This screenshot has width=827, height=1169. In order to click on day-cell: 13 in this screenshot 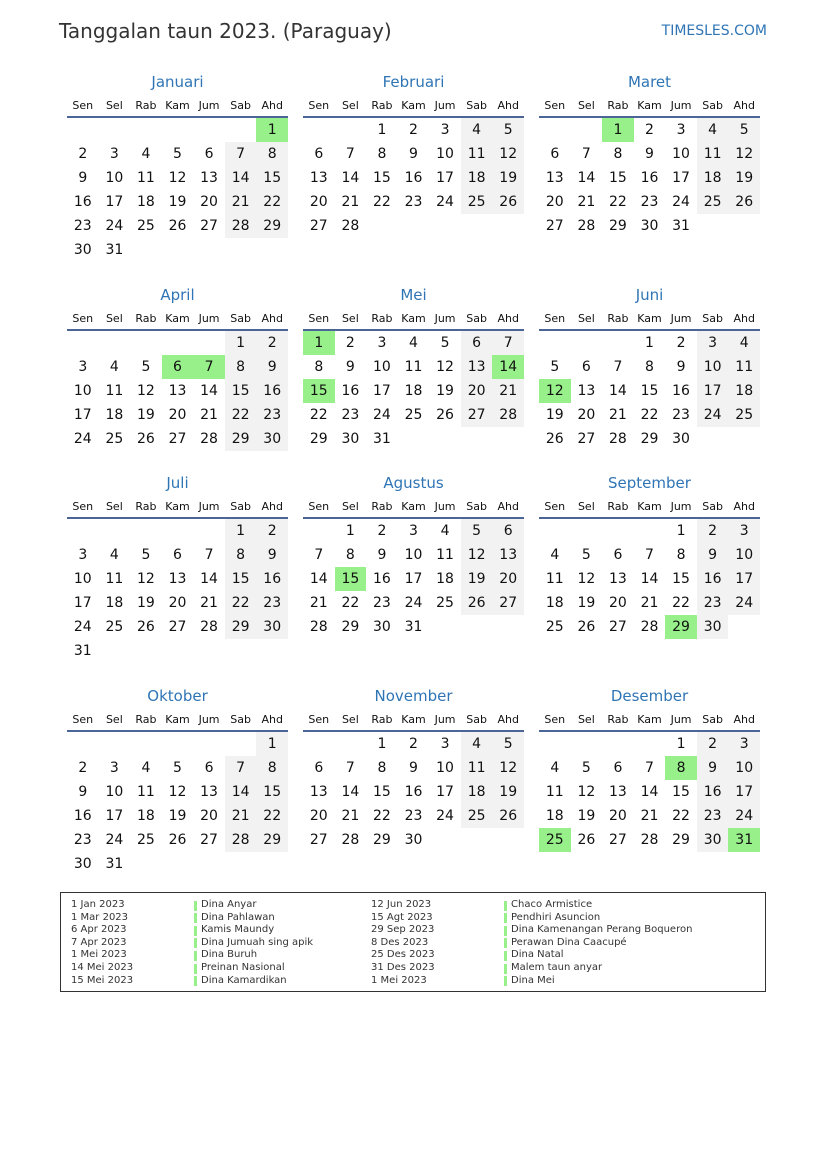, I will do `click(618, 579)`.